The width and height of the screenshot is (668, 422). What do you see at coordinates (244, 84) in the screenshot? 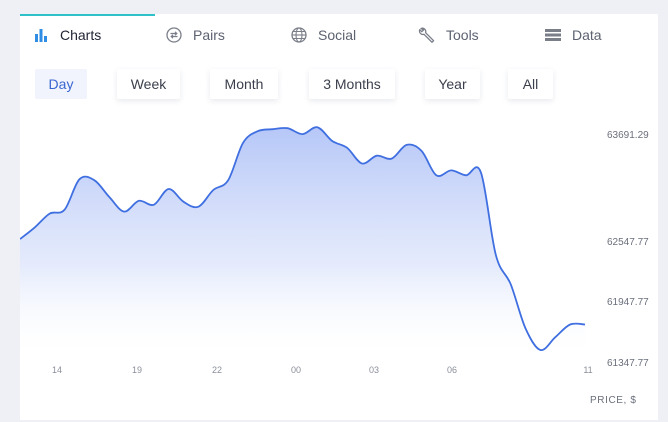
I see `range-month-button: Month` at bounding box center [244, 84].